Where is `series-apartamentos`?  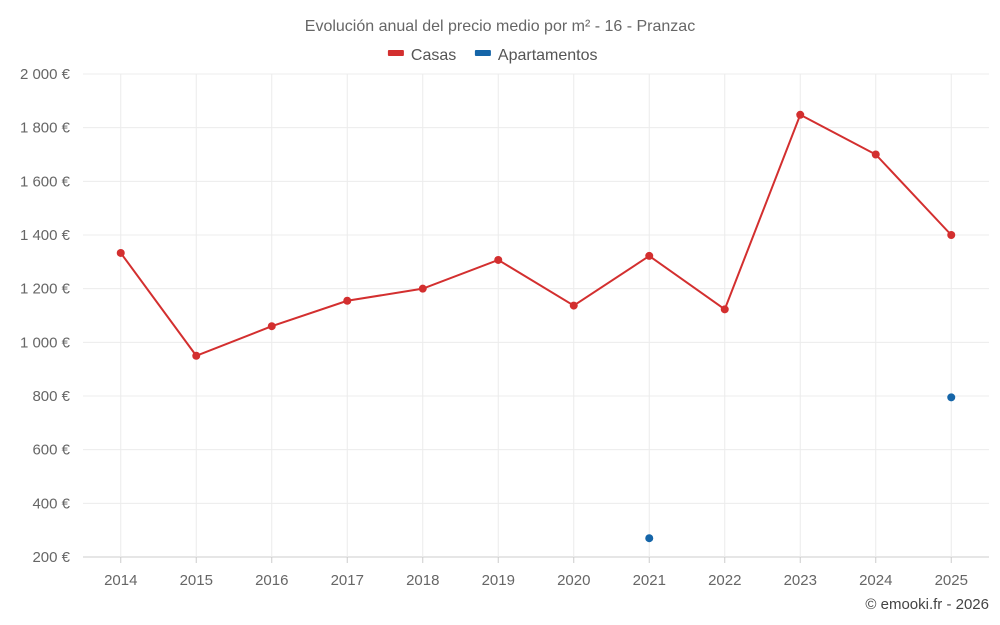
series-apartamentos is located at coordinates (800, 468).